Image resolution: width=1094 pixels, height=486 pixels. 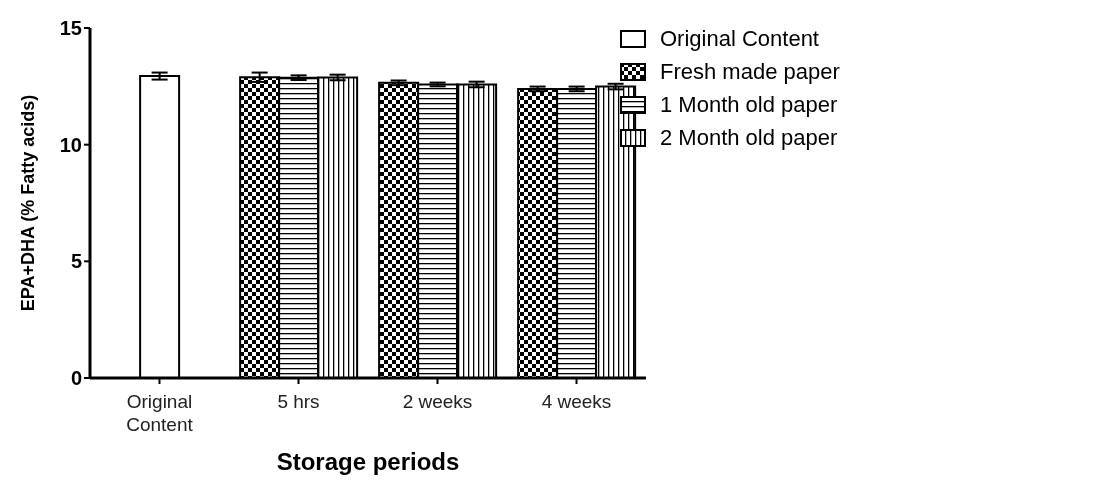 I want to click on y-tick-label: 0, so click(x=76, y=378).